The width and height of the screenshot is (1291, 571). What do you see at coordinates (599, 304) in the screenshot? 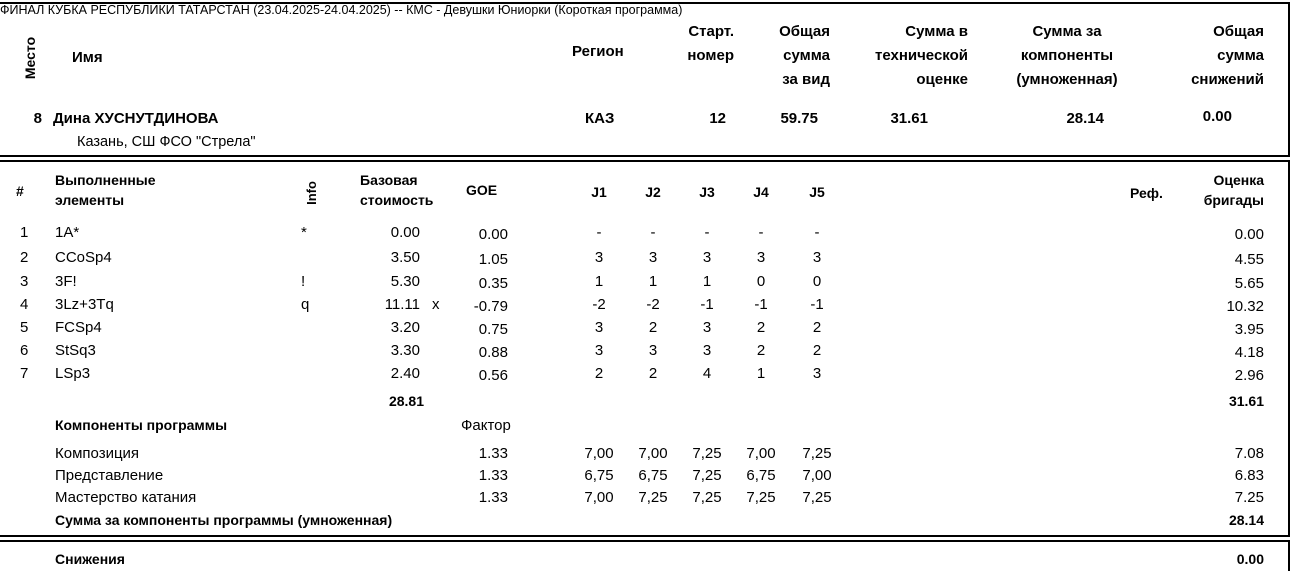
I see `element-j1: -2` at bounding box center [599, 304].